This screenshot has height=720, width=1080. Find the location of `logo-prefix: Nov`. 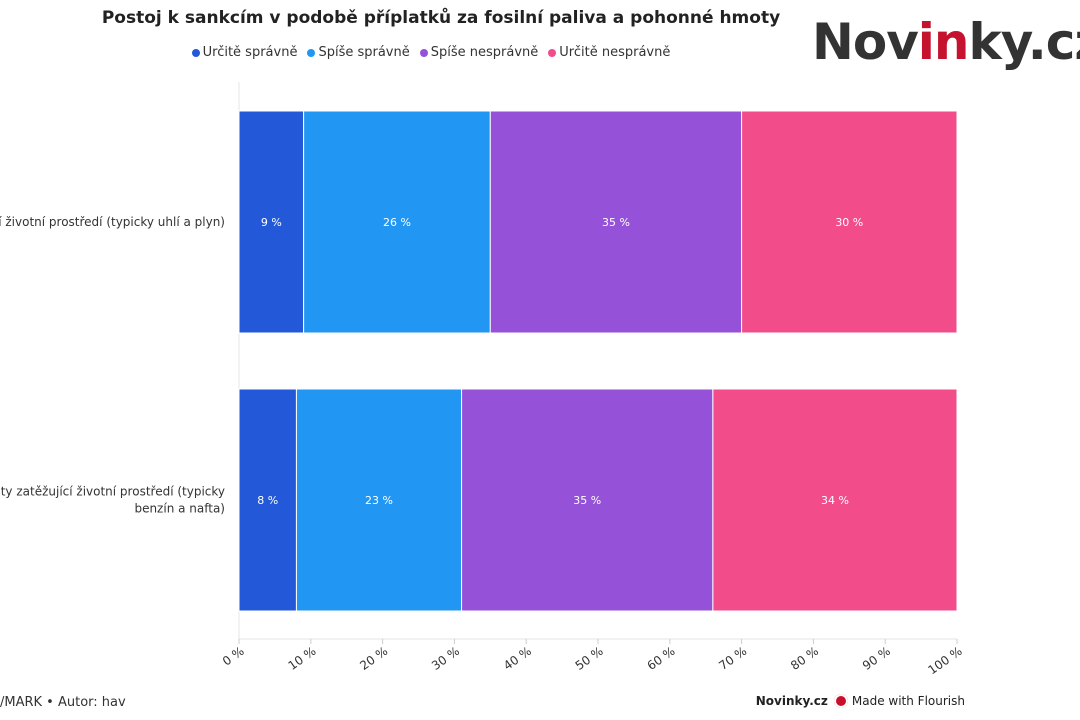

logo-prefix: Nov is located at coordinates (865, 42).